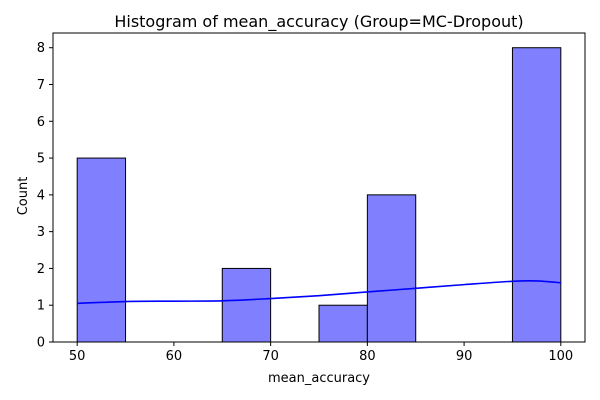  I want to click on y-tick-label: 8, so click(41, 48).